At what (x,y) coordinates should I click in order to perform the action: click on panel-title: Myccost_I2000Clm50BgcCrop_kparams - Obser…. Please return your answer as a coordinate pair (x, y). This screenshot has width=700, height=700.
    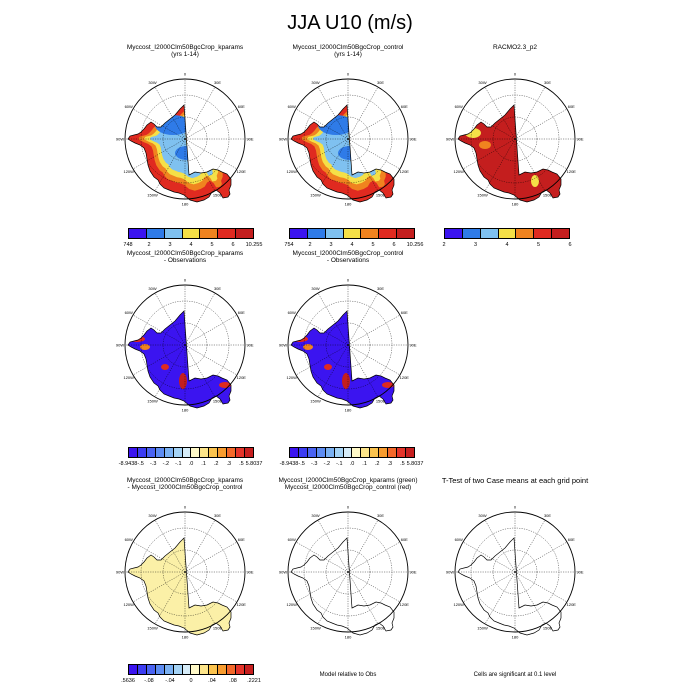
    Looking at the image, I should click on (185, 257).